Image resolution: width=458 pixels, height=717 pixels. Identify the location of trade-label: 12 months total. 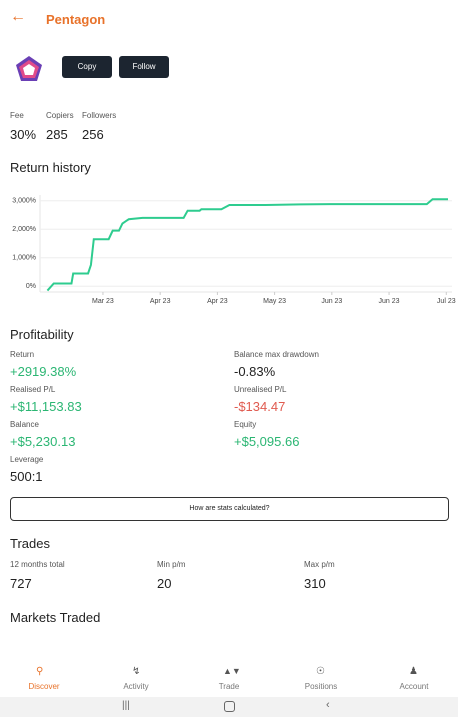
(37, 564).